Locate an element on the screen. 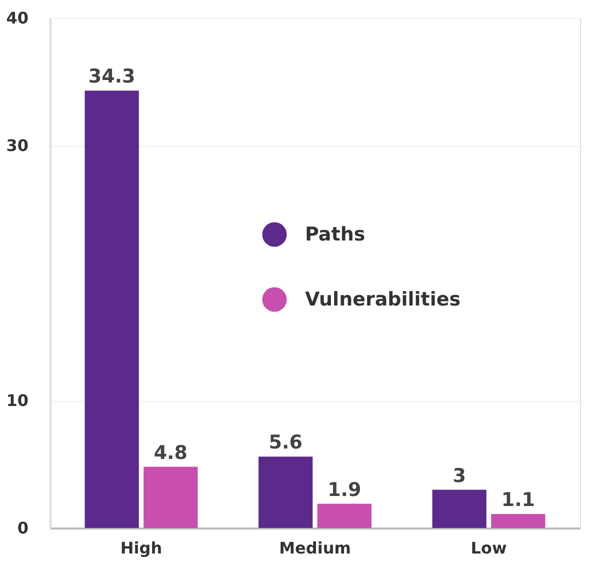  x-tick-label: High is located at coordinates (141, 548).